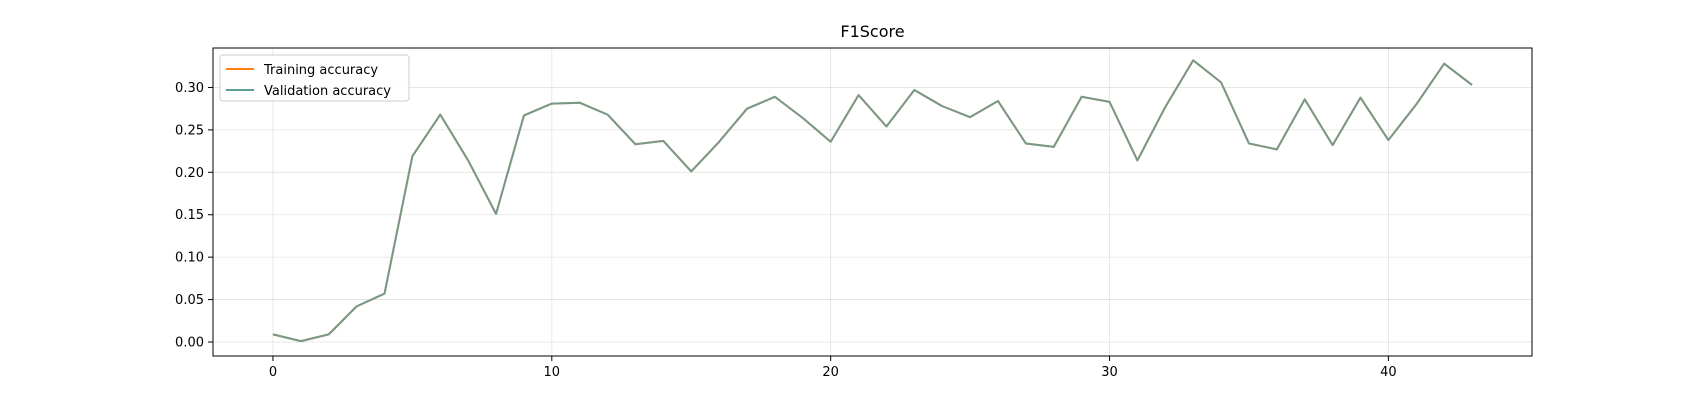 The height and width of the screenshot is (405, 1700). I want to click on y-tick-label: 0.05, so click(189, 300).